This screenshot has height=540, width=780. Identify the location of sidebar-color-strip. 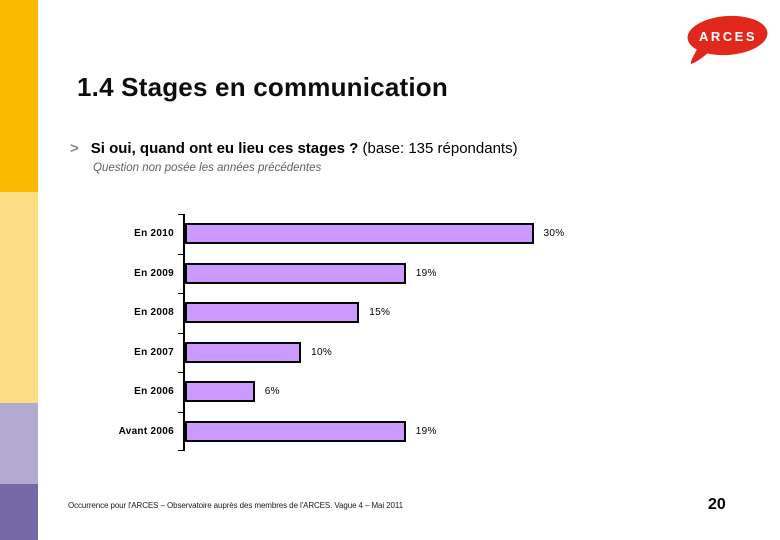
(19, 270).